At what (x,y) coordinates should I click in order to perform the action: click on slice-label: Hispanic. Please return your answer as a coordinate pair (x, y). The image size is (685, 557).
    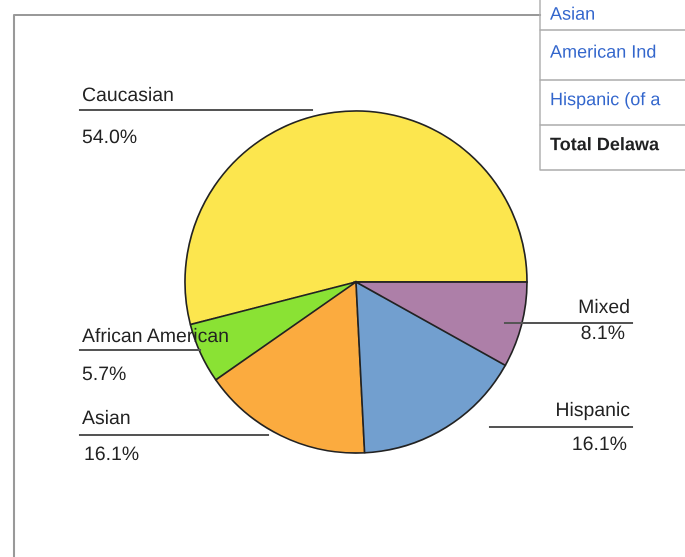
    Looking at the image, I should click on (593, 411).